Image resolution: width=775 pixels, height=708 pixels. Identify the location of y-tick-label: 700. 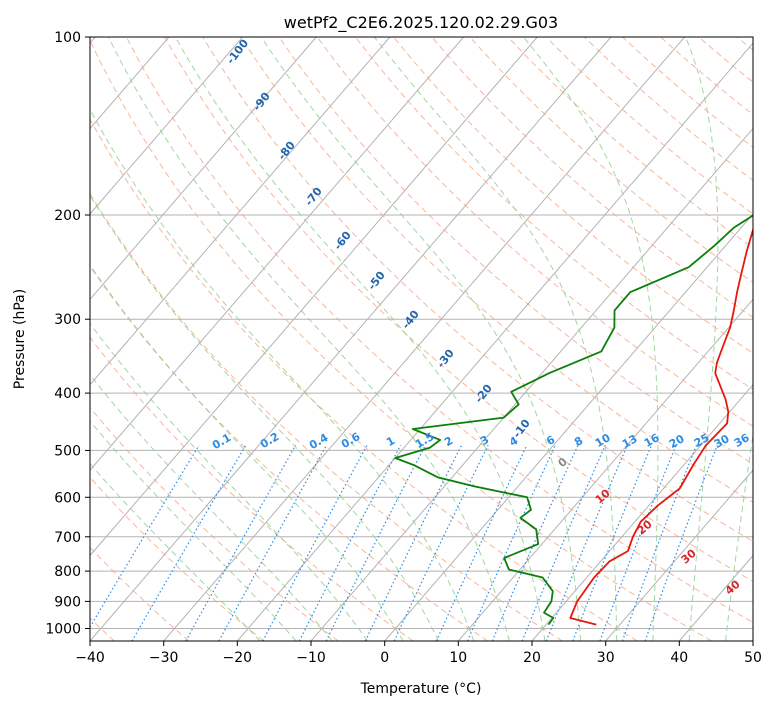
(67, 538).